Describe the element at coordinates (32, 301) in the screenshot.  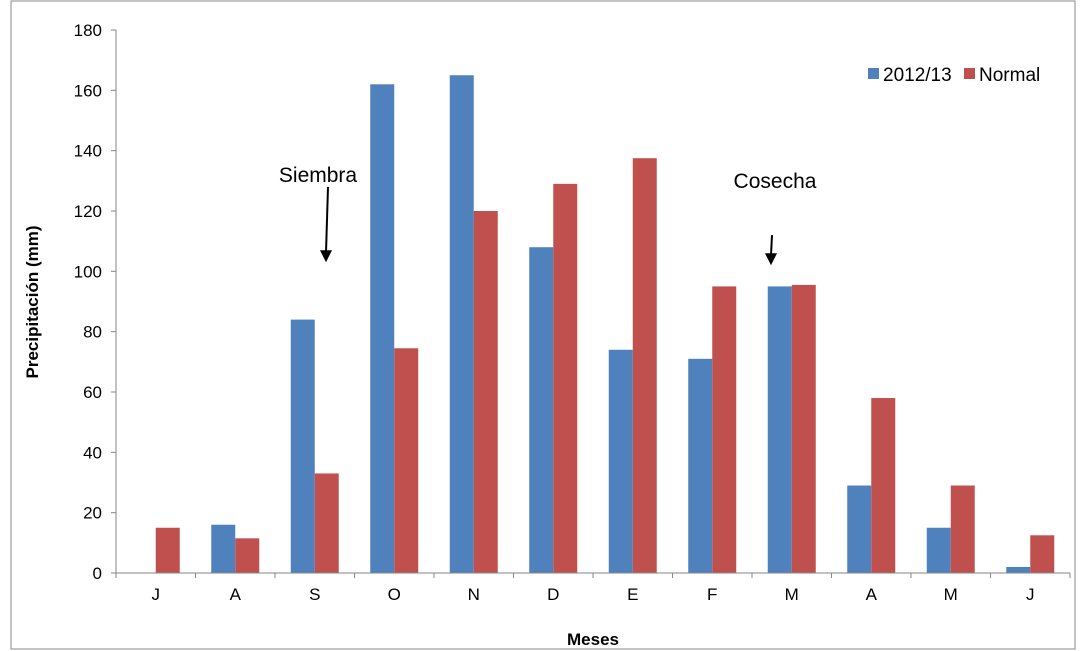
I see `y-axis-title: Precipitación (mm)` at that location.